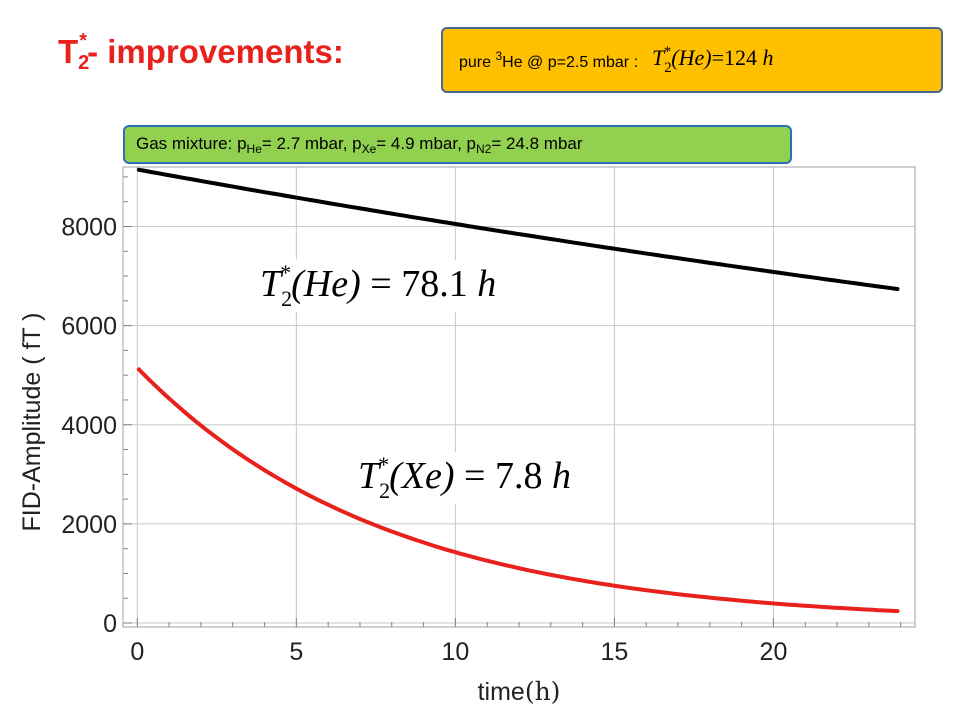 This screenshot has width=960, height=720. What do you see at coordinates (774, 652) in the screenshot?
I see `x-tick-label: 20` at bounding box center [774, 652].